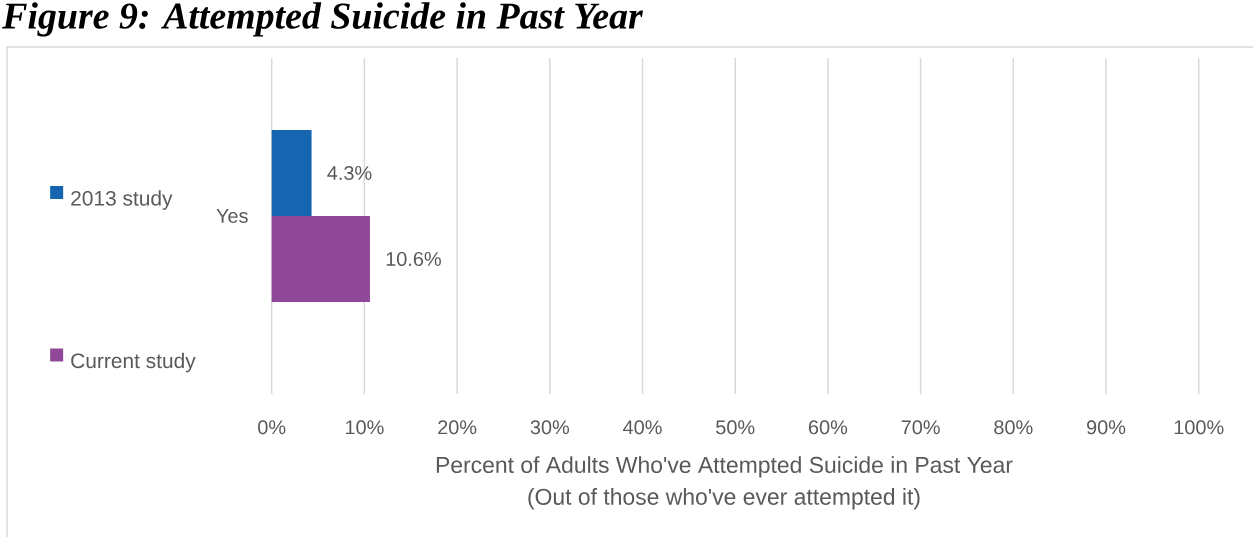 Image resolution: width=1253 pixels, height=537 pixels. Describe the element at coordinates (920, 427) in the screenshot. I see `x-tick-label: 70%` at that location.